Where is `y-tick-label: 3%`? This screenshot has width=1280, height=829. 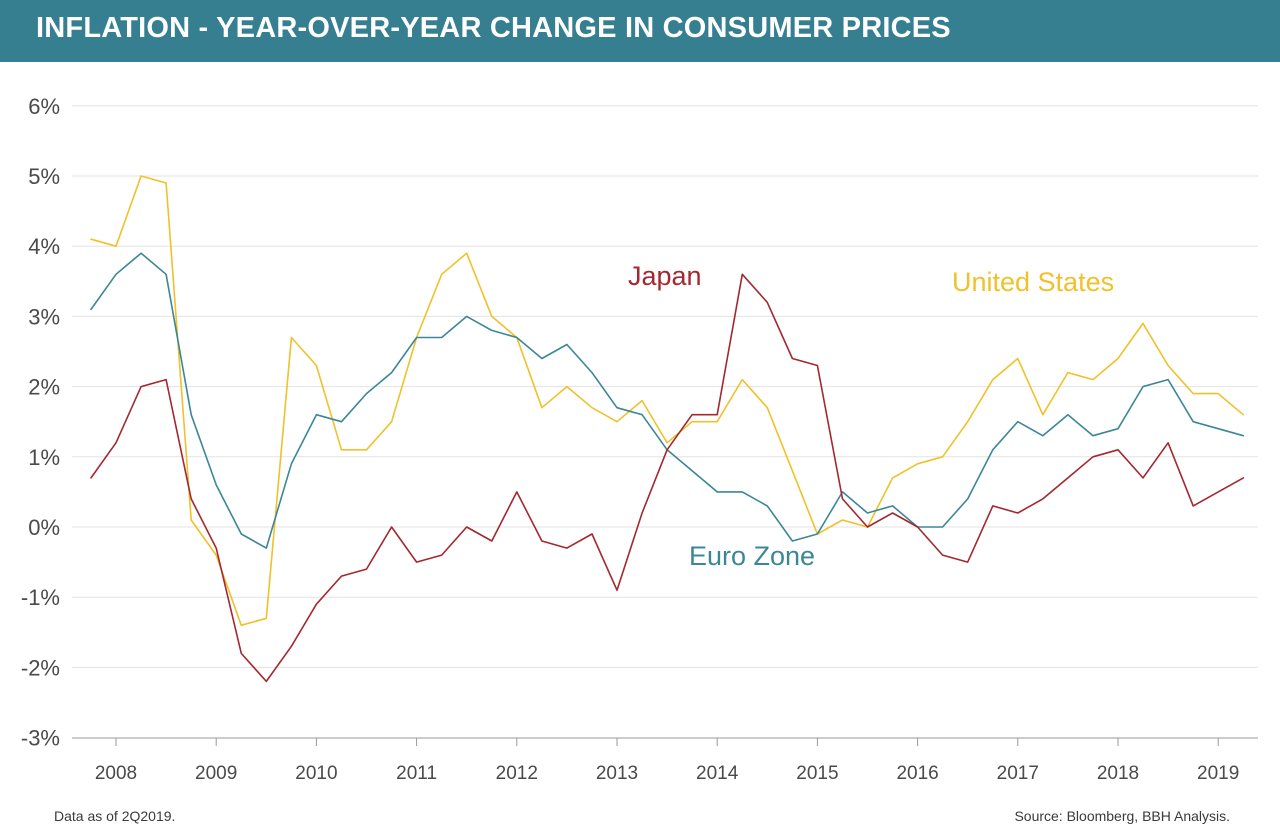 y-tick-label: 3% is located at coordinates (44, 316).